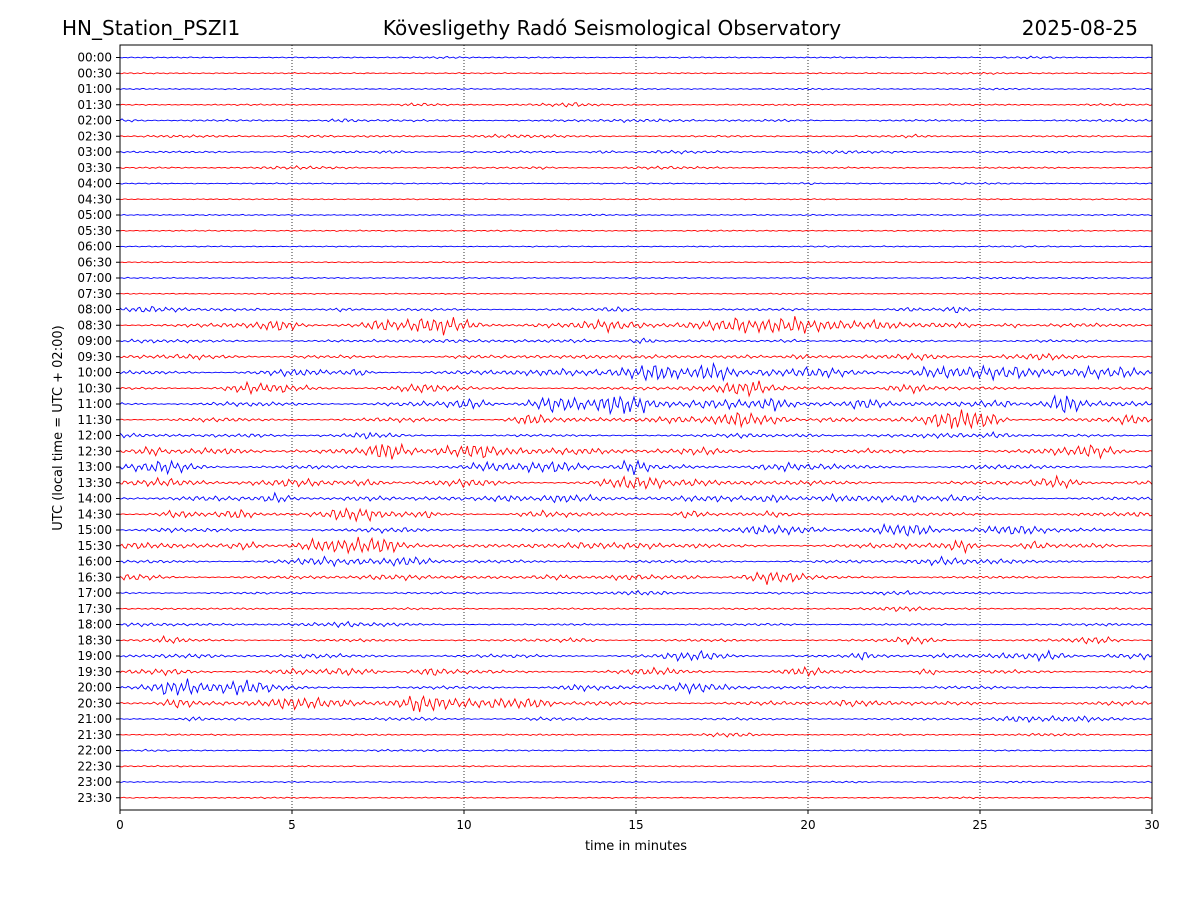 Image resolution: width=1200 pixels, height=900 pixels. I want to click on y-tick-label: 17:30, so click(94, 609).